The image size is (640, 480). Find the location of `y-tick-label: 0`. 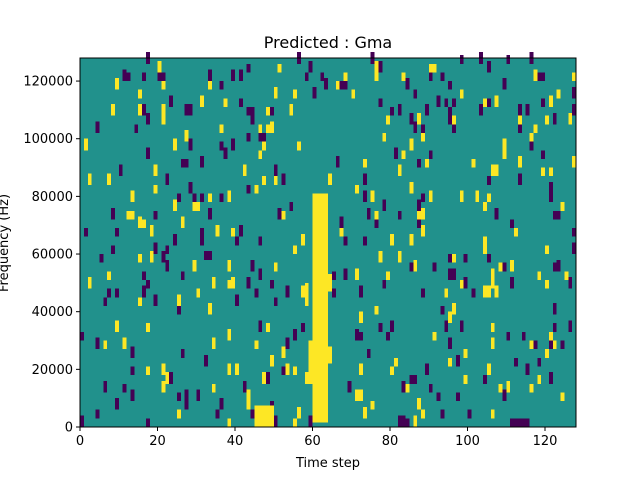

y-tick-label: 0 is located at coordinates (69, 428).